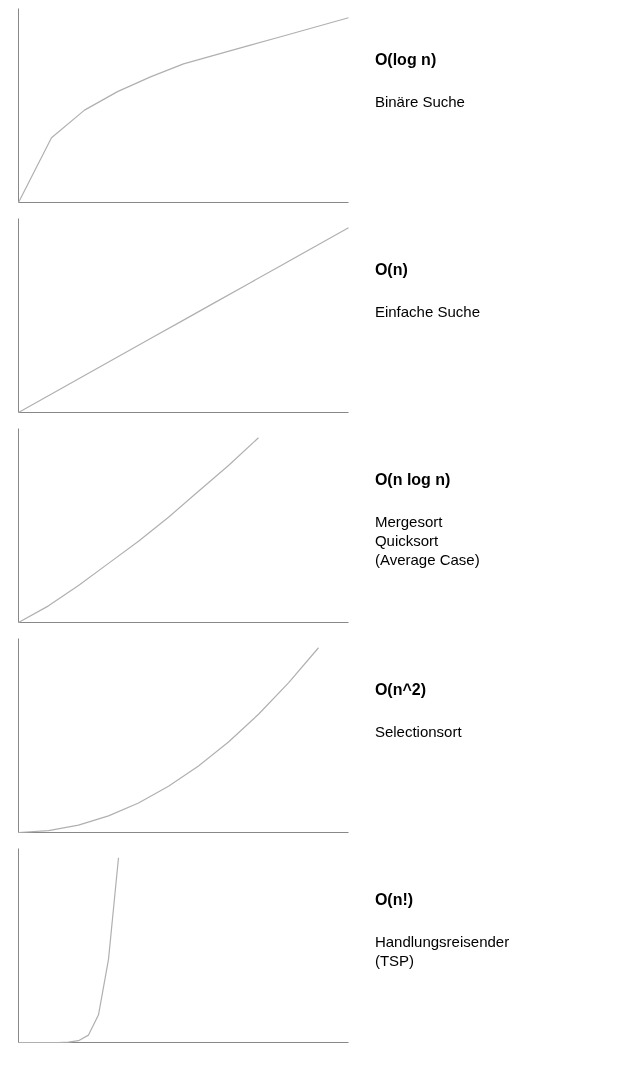  Describe the element at coordinates (405, 60) in the screenshot. I see `text: O(log n)` at that location.